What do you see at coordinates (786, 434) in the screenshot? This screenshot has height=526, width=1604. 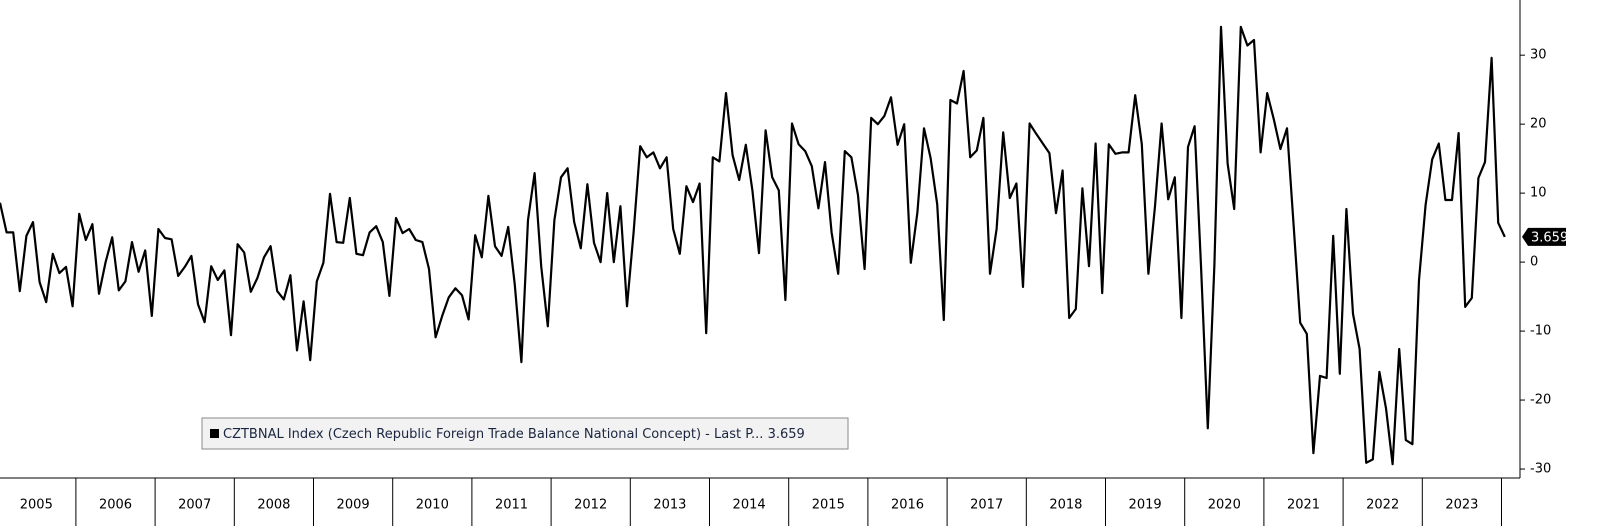 I see `legend-value: 3.659` at bounding box center [786, 434].